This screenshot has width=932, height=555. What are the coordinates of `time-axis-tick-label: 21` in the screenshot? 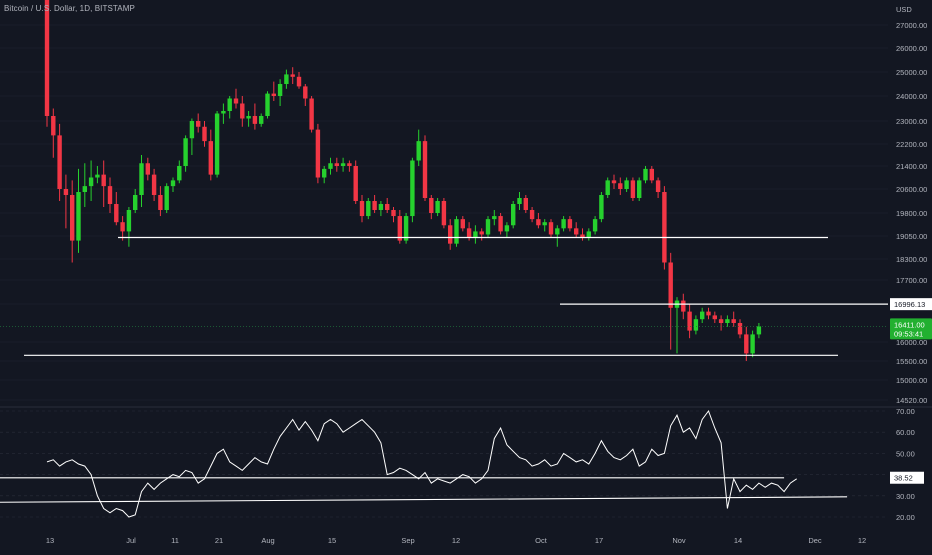 It's located at (219, 540).